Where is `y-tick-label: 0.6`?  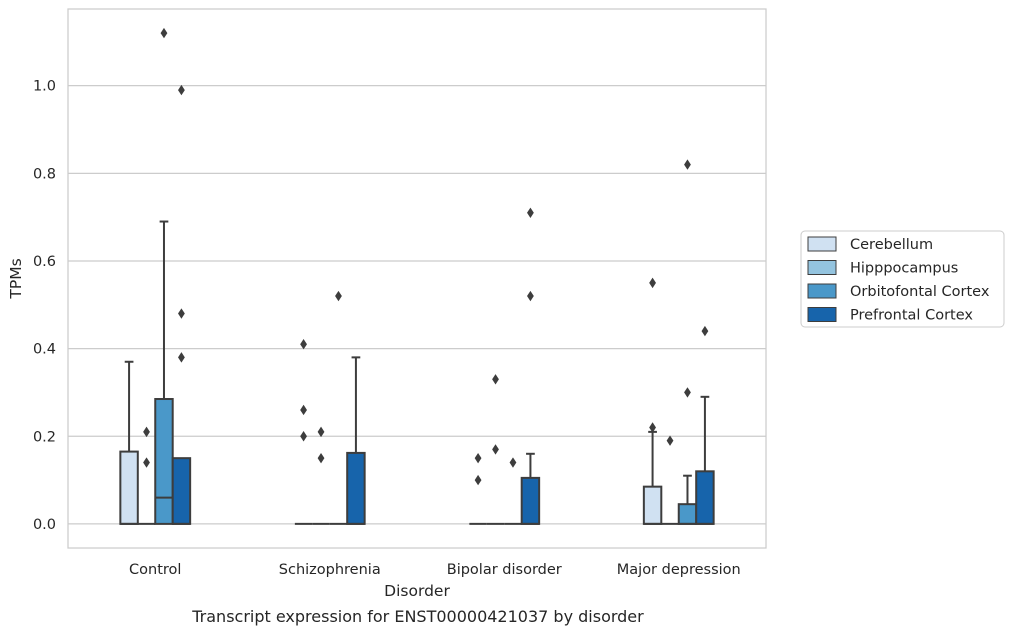 y-tick-label: 0.6 is located at coordinates (44, 262).